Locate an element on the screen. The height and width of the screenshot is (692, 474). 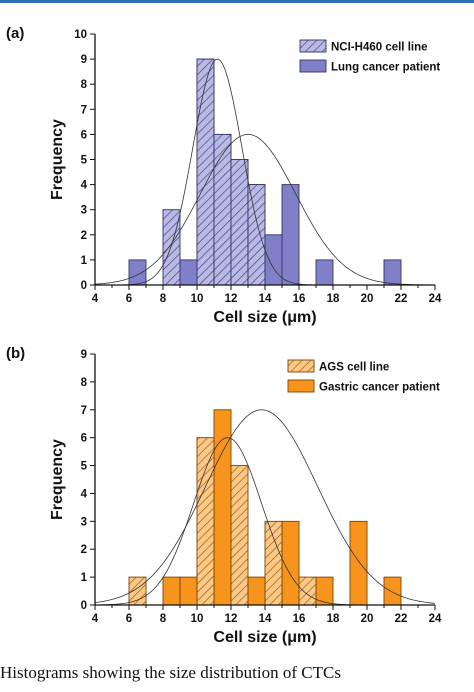
legend-label: NCI-H460 cell line is located at coordinates (379, 48).